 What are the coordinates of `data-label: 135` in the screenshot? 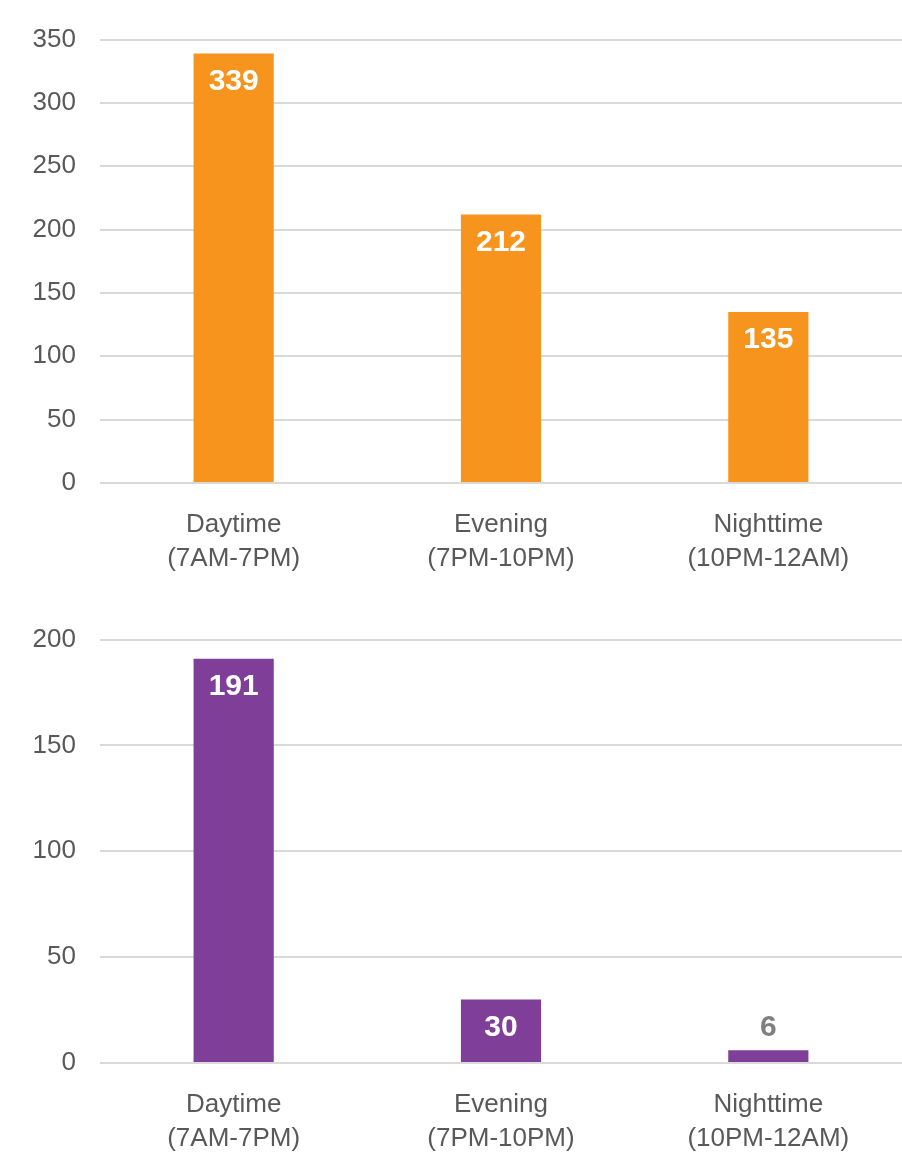 It's located at (768, 338).